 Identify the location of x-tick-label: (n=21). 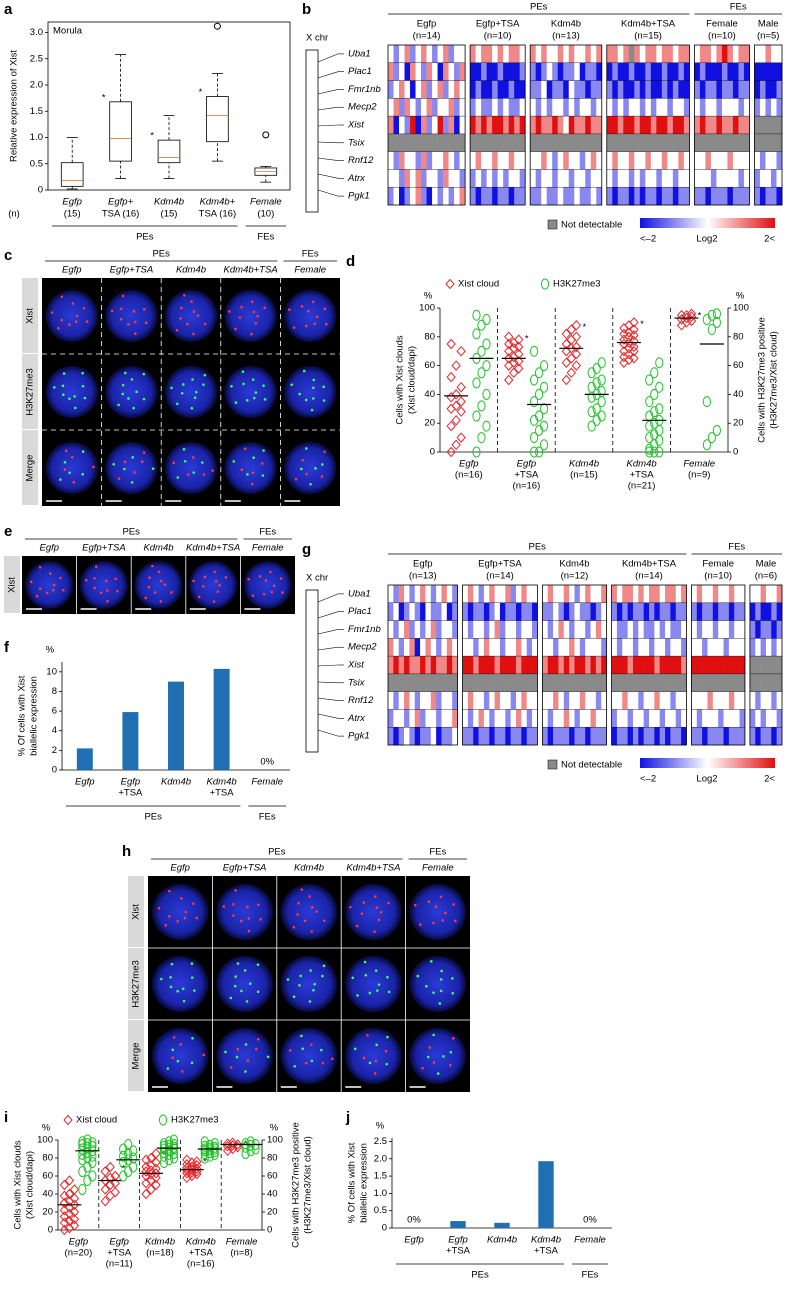
(642, 486).